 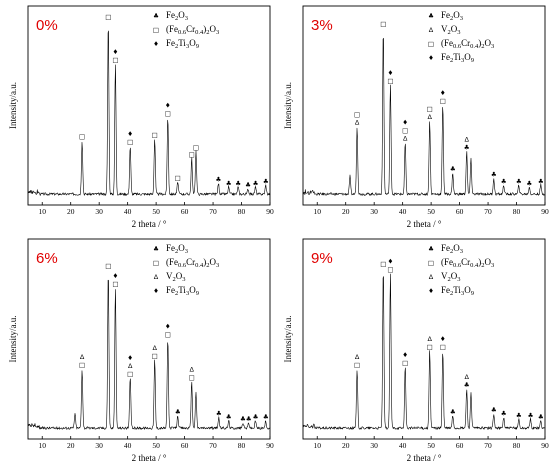 What do you see at coordinates (317, 445) in the screenshot?
I see `x-tick-label: 10` at bounding box center [317, 445].